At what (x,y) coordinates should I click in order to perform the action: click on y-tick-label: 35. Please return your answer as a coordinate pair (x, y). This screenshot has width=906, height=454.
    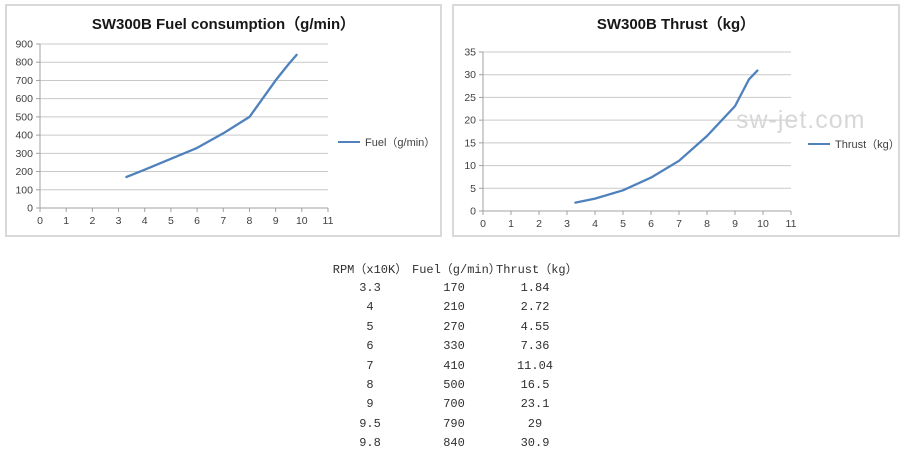
    Looking at the image, I should click on (470, 53).